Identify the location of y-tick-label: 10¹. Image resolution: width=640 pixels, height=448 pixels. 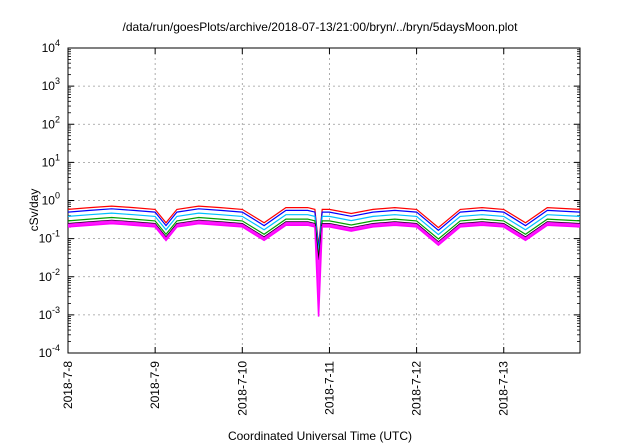
(51, 160).